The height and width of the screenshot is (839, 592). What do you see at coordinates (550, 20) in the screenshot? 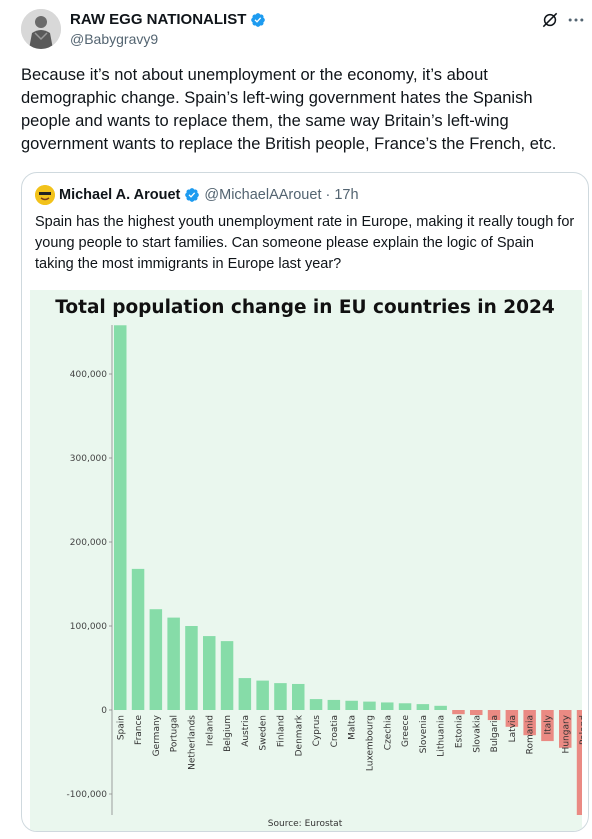
I see `grok-icon` at bounding box center [550, 20].